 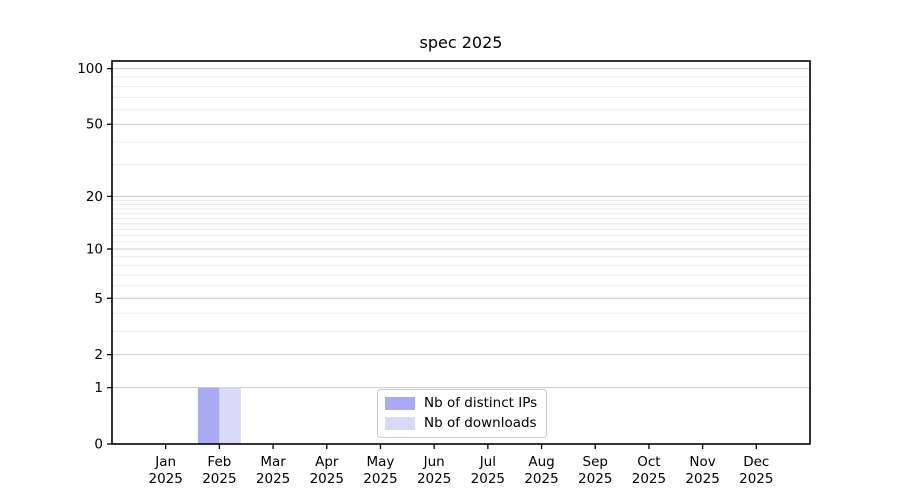 What do you see at coordinates (94, 197) in the screenshot?
I see `y-tick-label: 20` at bounding box center [94, 197].